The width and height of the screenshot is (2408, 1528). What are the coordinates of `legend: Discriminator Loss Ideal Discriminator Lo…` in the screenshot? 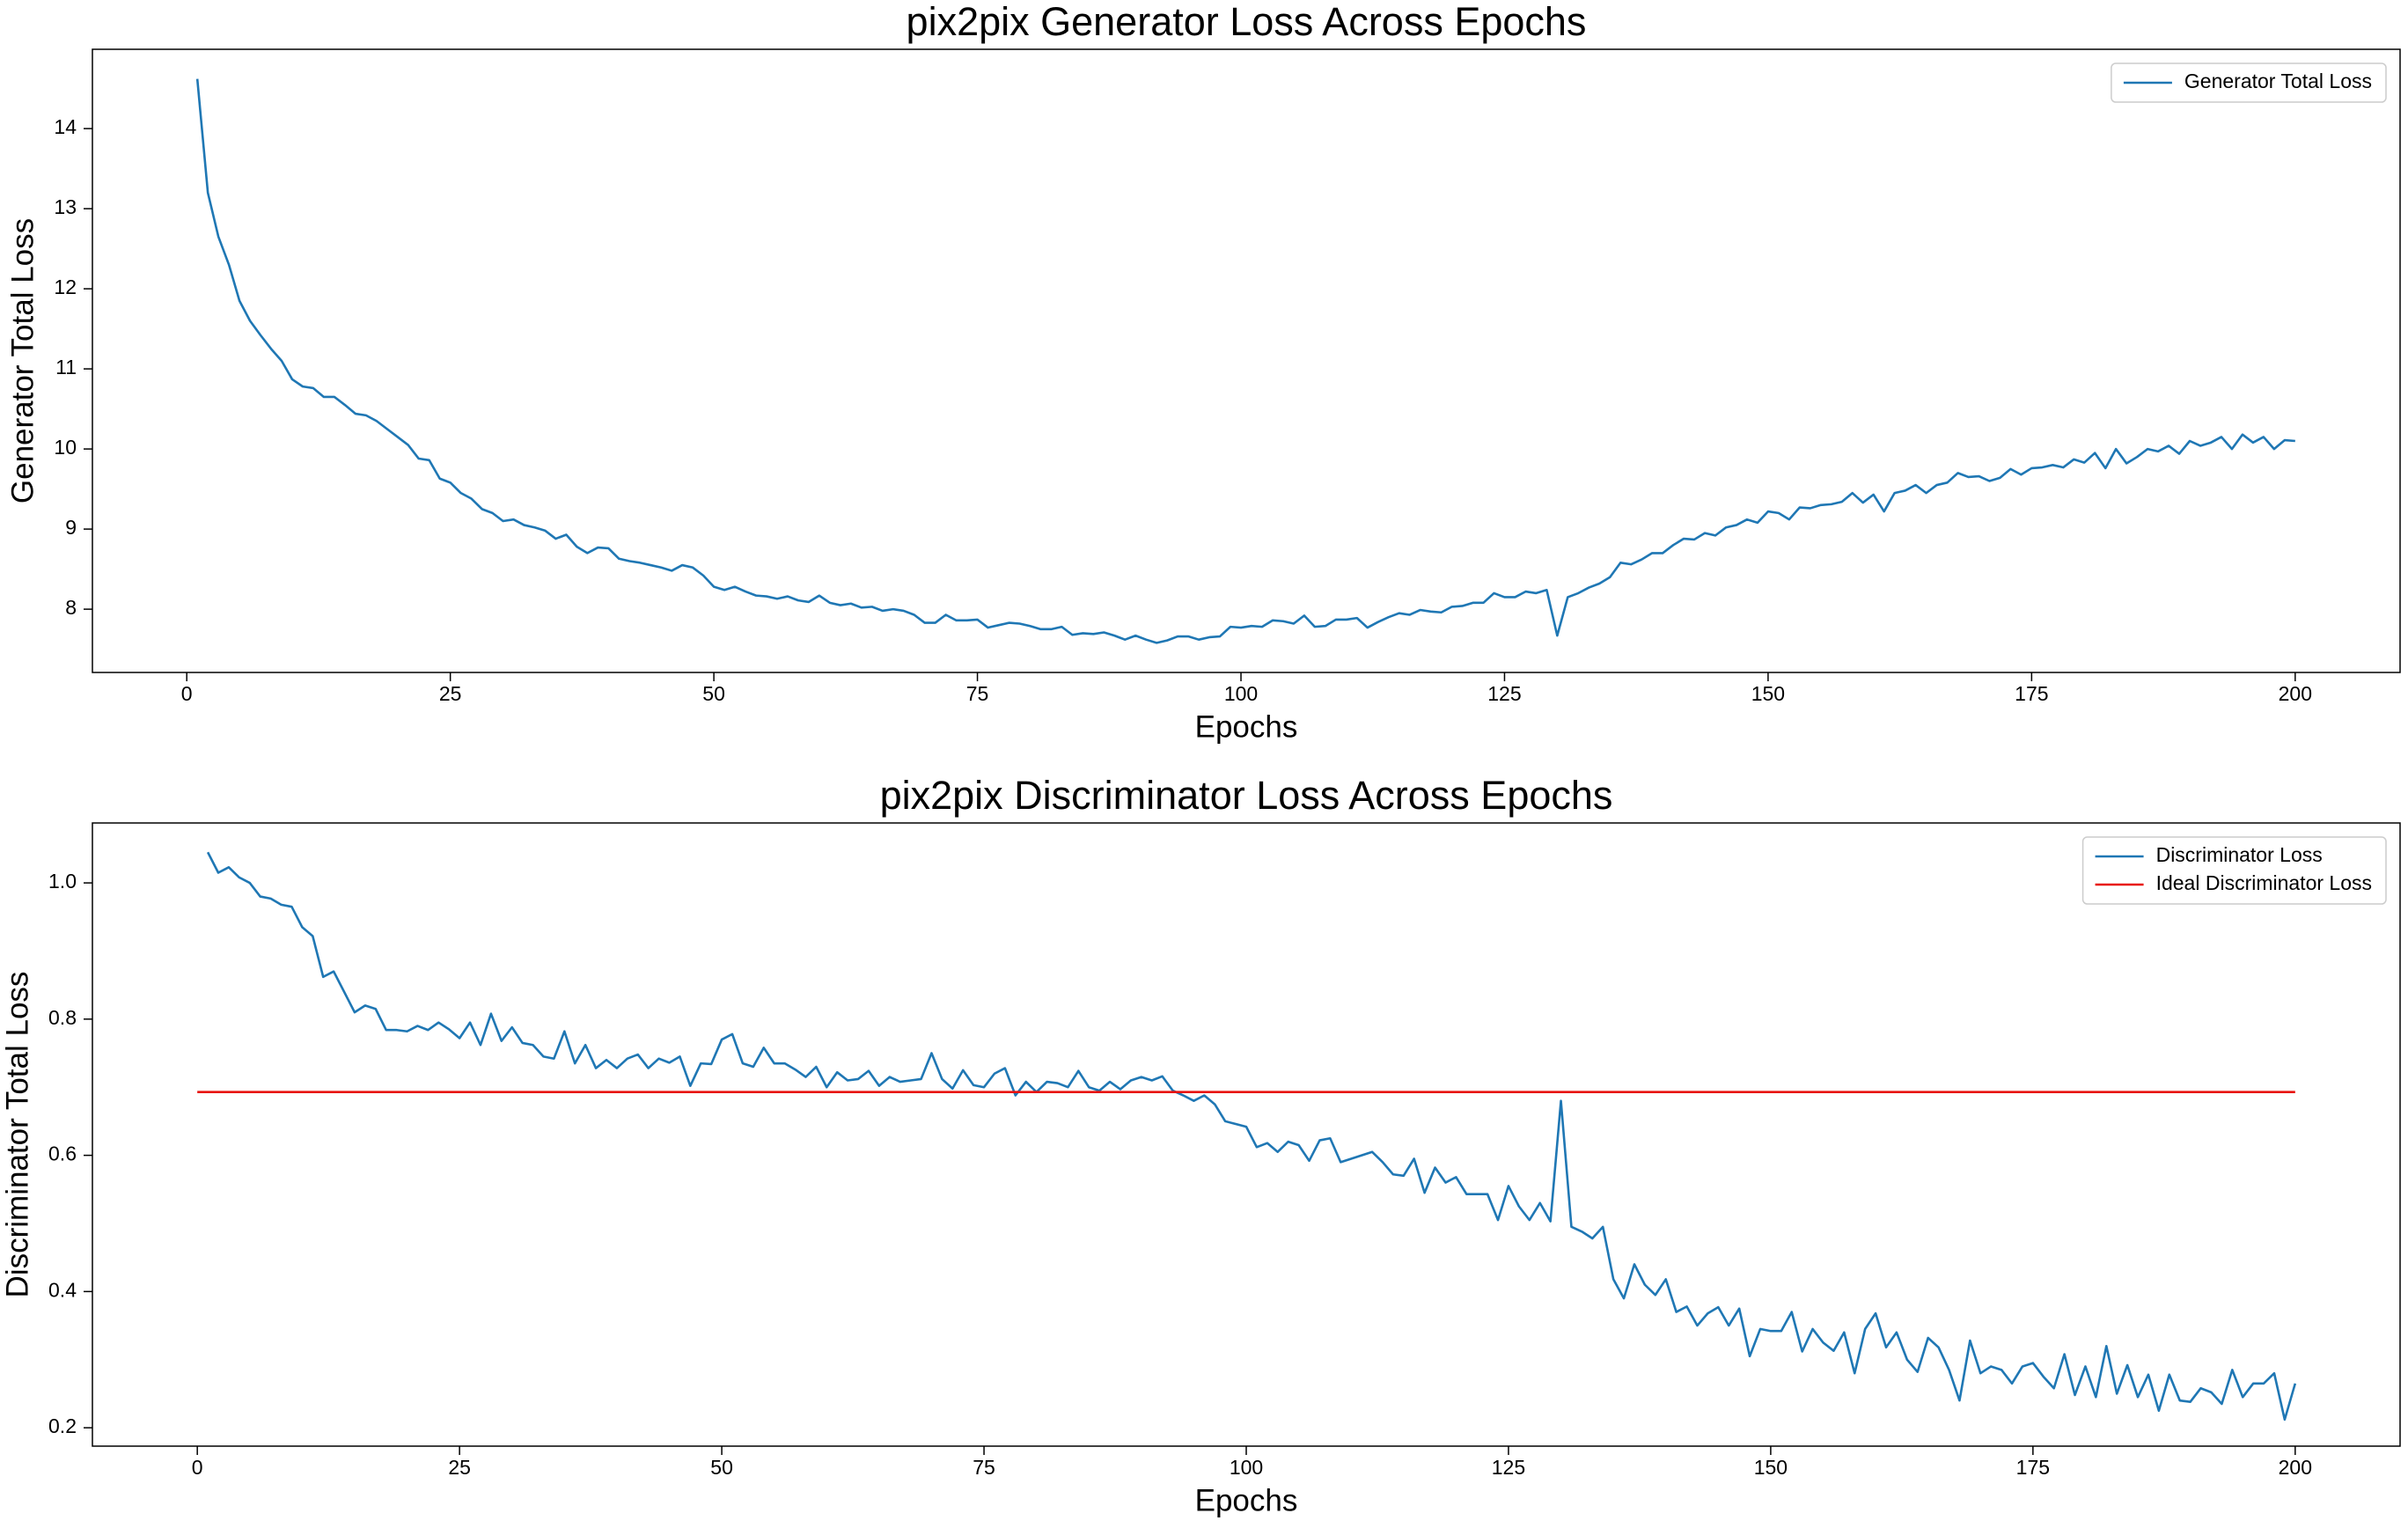 It's located at (2234, 870).